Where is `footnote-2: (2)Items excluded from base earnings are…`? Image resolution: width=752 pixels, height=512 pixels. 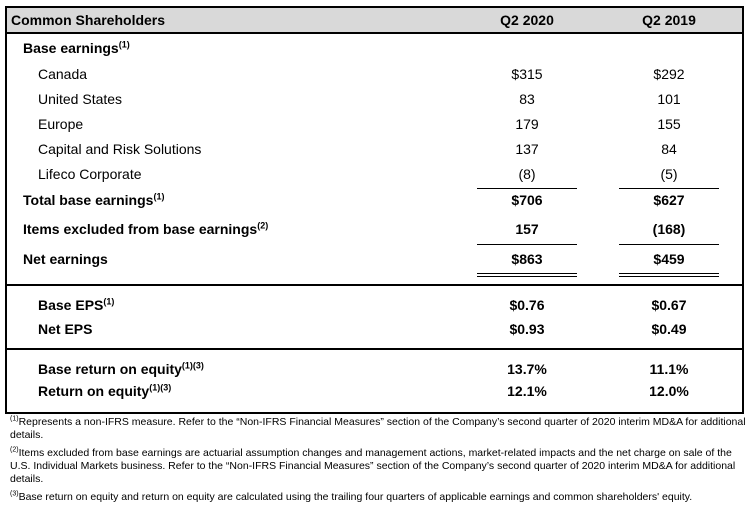
footnote-2: (2)Items excluded from base earnings are… is located at coordinates (373, 466).